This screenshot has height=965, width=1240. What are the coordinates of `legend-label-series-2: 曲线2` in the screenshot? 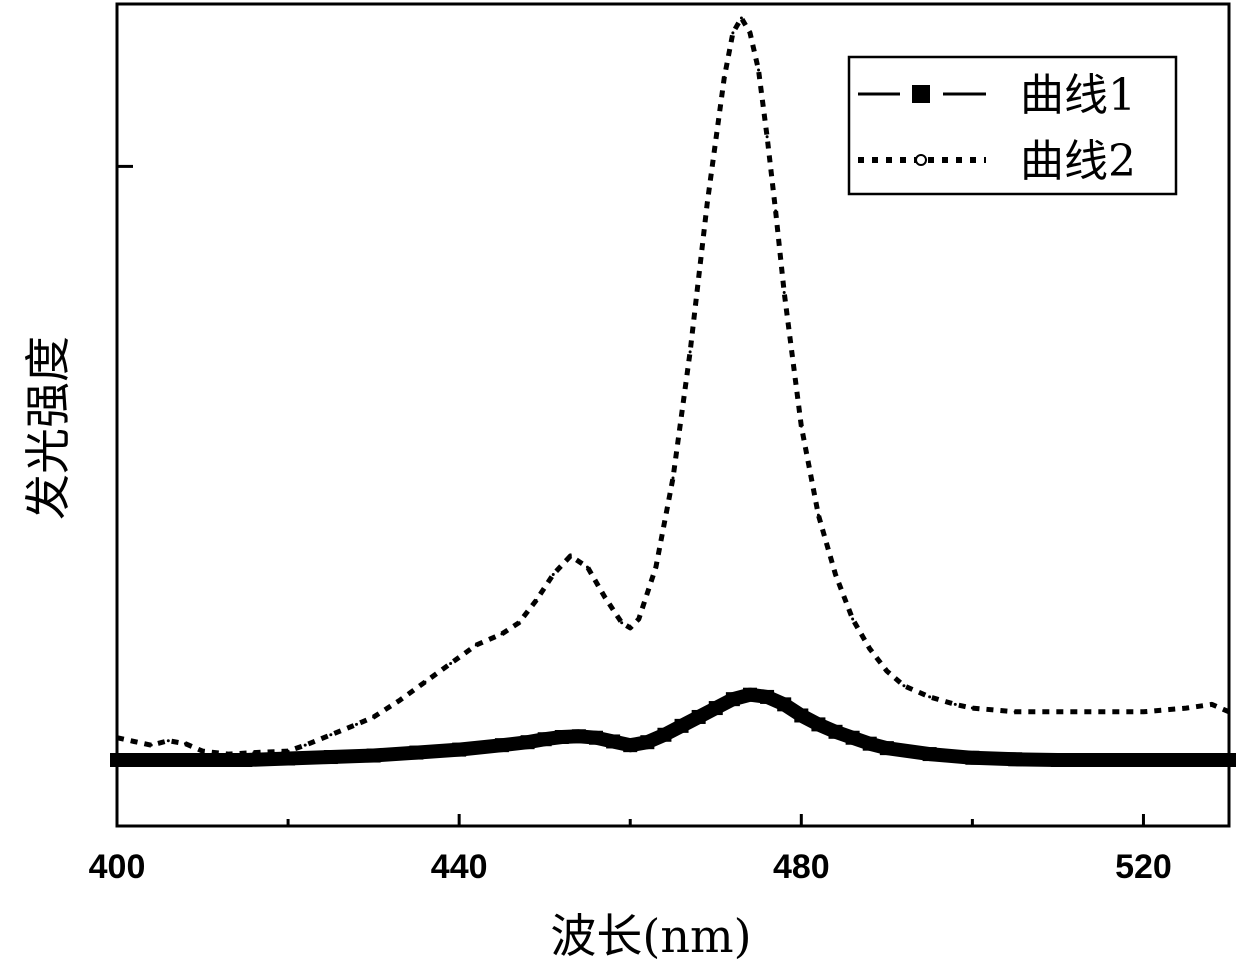 It's located at (1078, 161).